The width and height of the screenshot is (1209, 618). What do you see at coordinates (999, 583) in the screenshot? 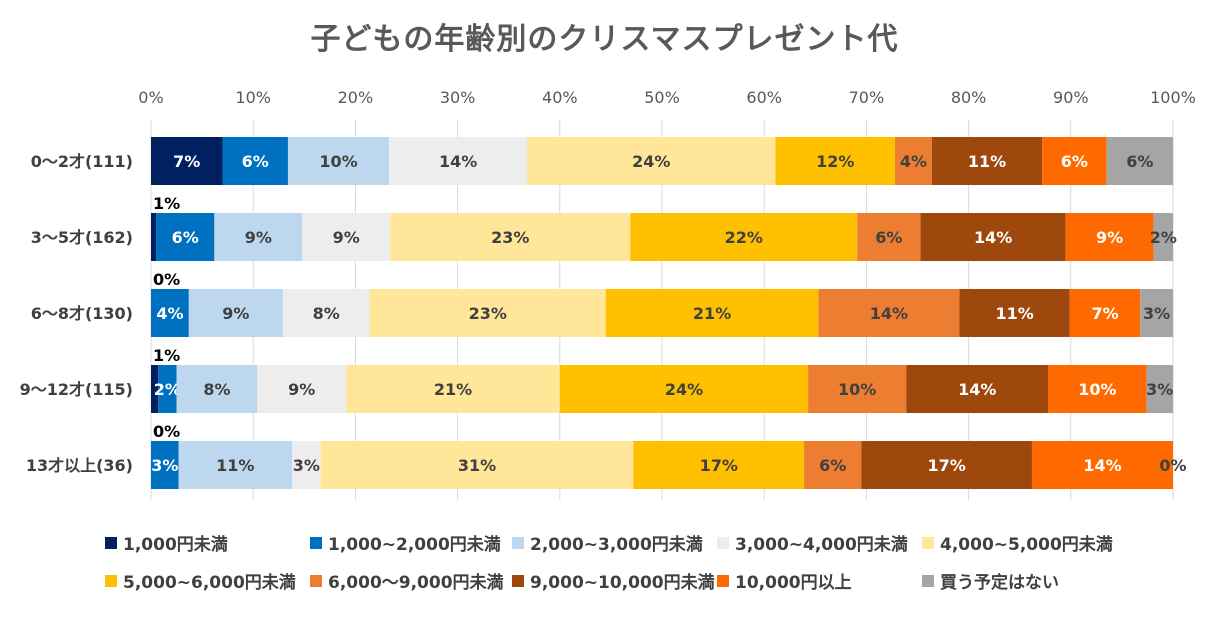
I see `legend-label: 買う予定はない` at bounding box center [999, 583].